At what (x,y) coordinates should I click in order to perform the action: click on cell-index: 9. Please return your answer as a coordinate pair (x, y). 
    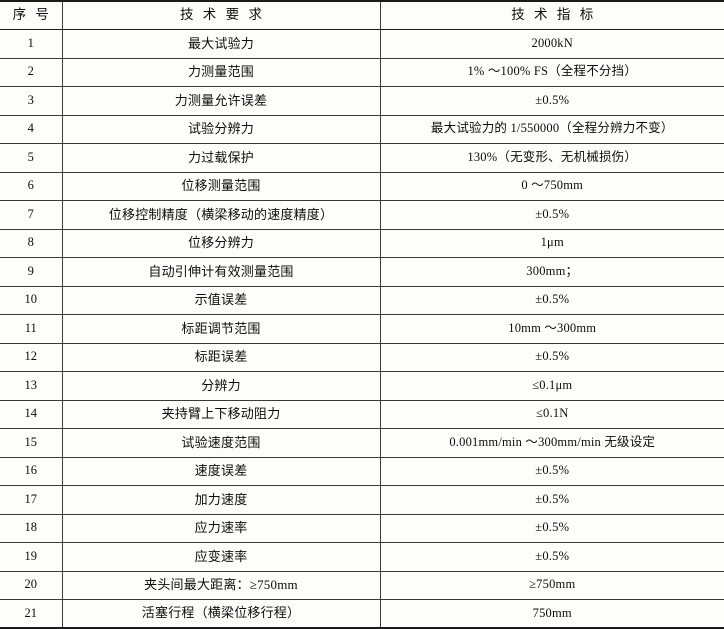
    Looking at the image, I should click on (31, 272).